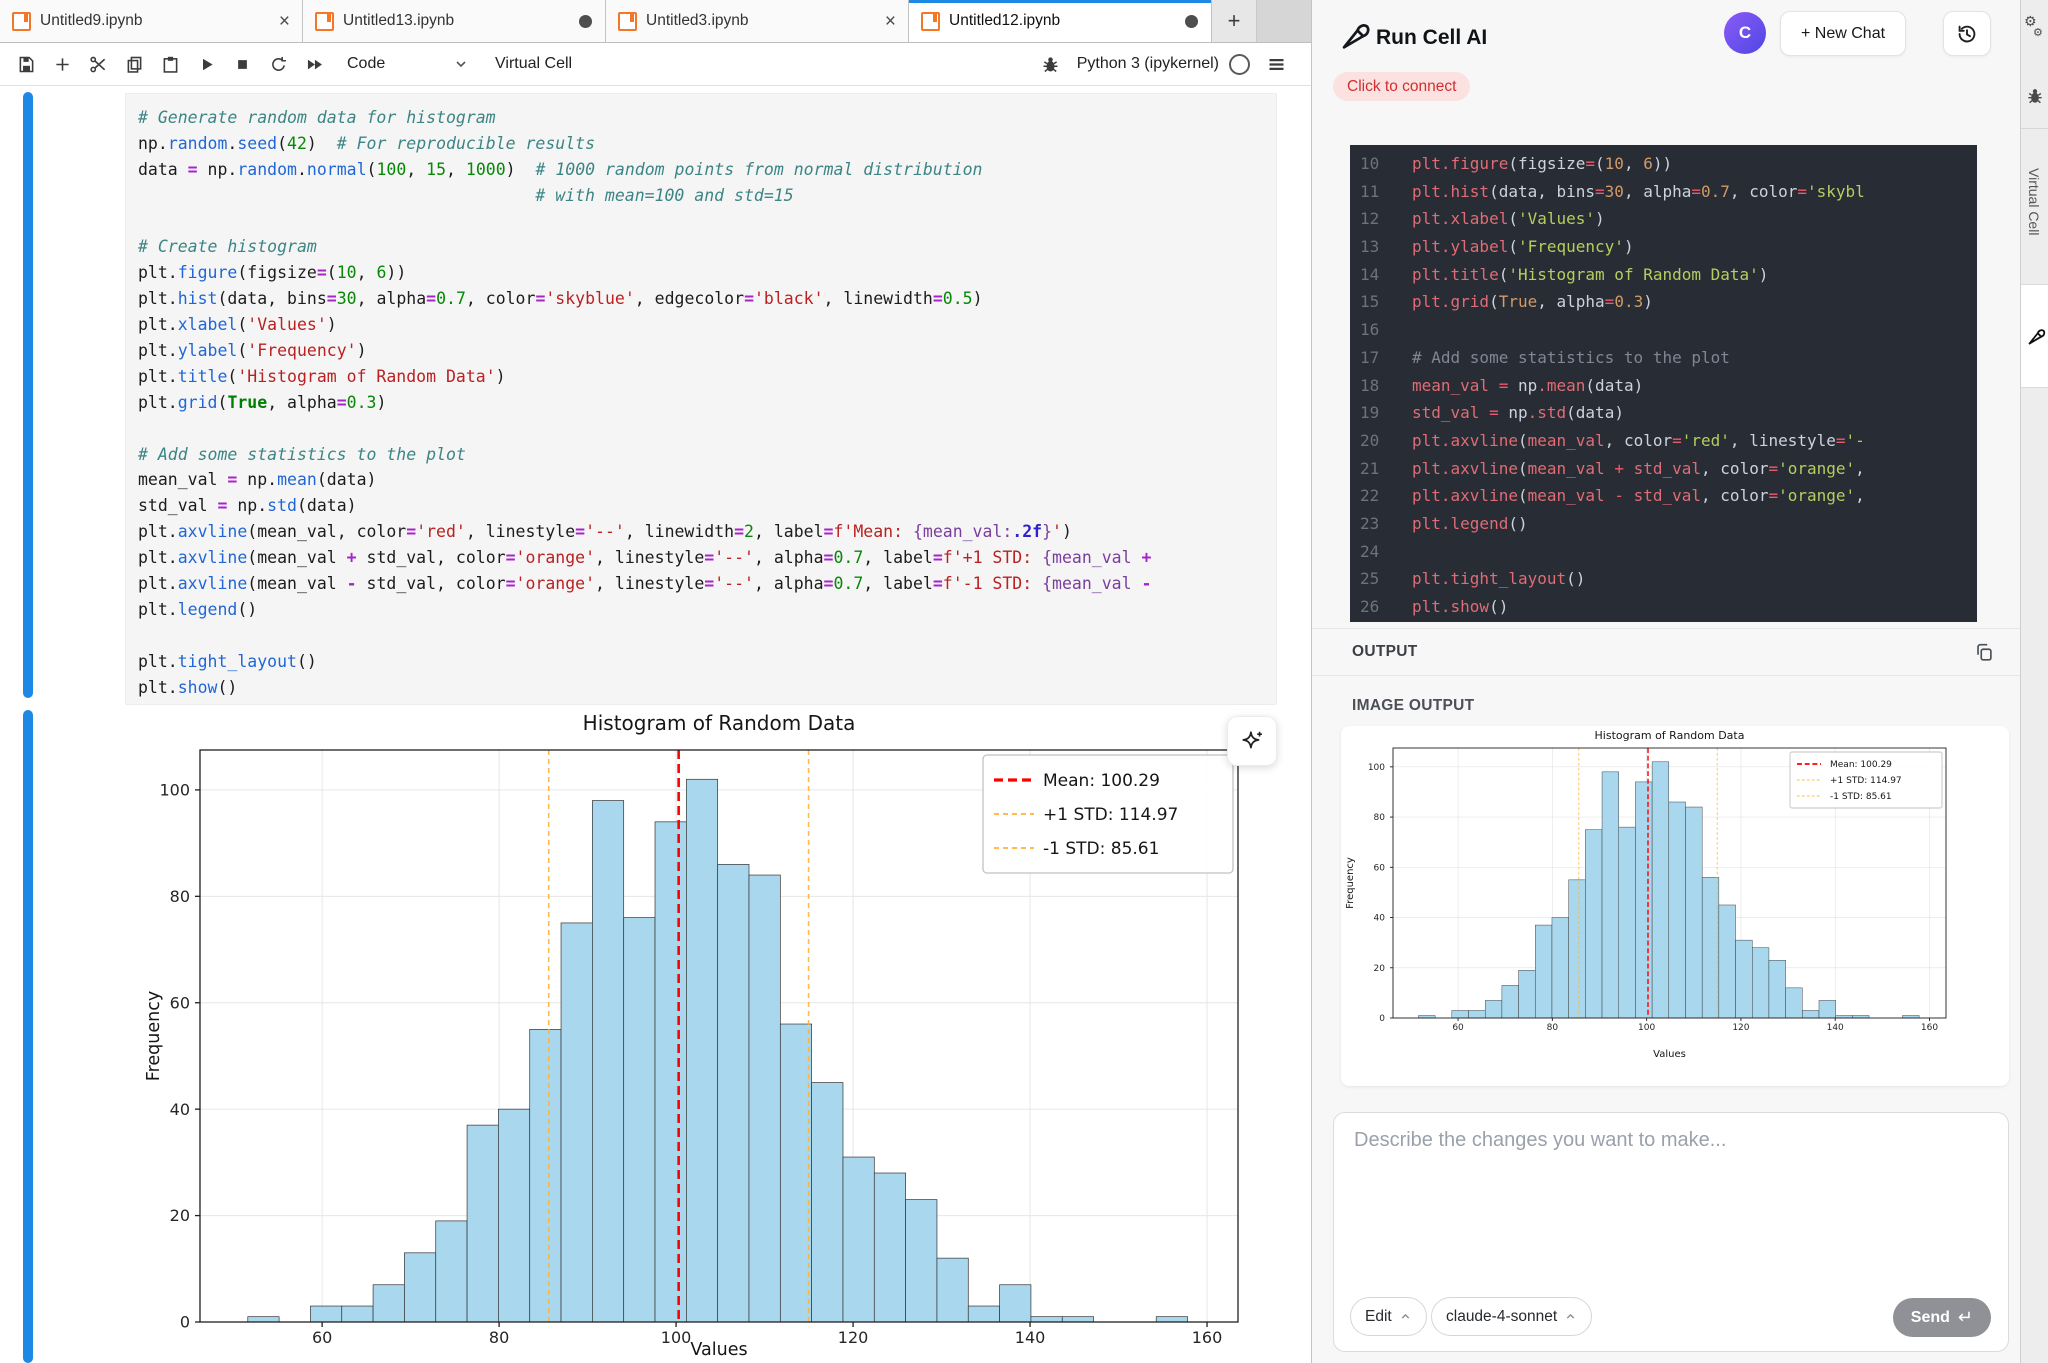  I want to click on chat-history-button, so click(1967, 33).